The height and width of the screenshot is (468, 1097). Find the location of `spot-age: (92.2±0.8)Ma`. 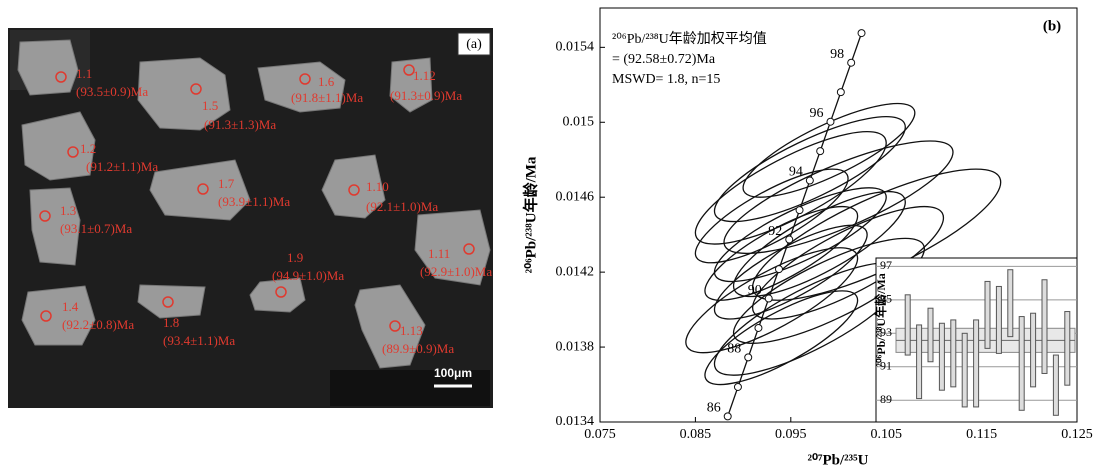

spot-age: (92.2±0.8)Ma is located at coordinates (98, 324).